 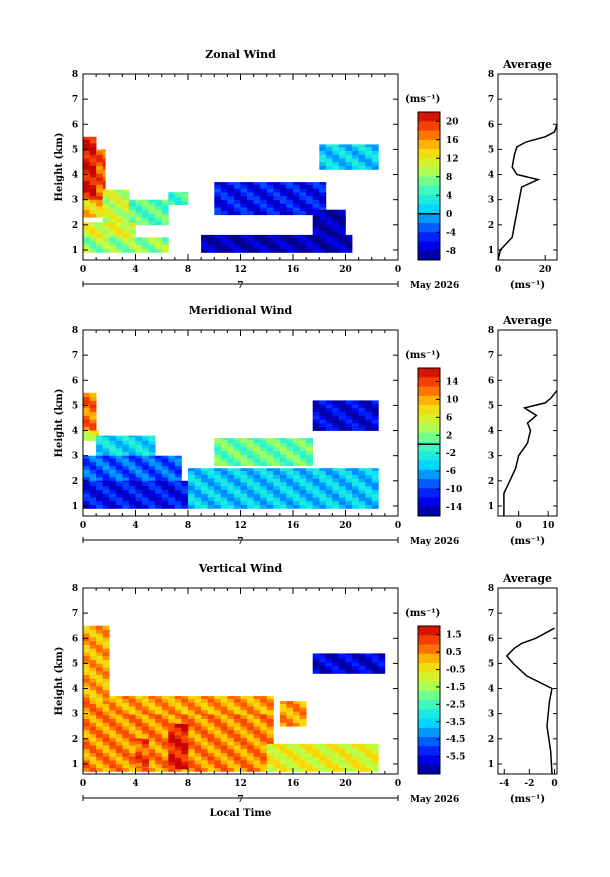 What do you see at coordinates (429, 700) in the screenshot?
I see `colorbar-frame` at bounding box center [429, 700].